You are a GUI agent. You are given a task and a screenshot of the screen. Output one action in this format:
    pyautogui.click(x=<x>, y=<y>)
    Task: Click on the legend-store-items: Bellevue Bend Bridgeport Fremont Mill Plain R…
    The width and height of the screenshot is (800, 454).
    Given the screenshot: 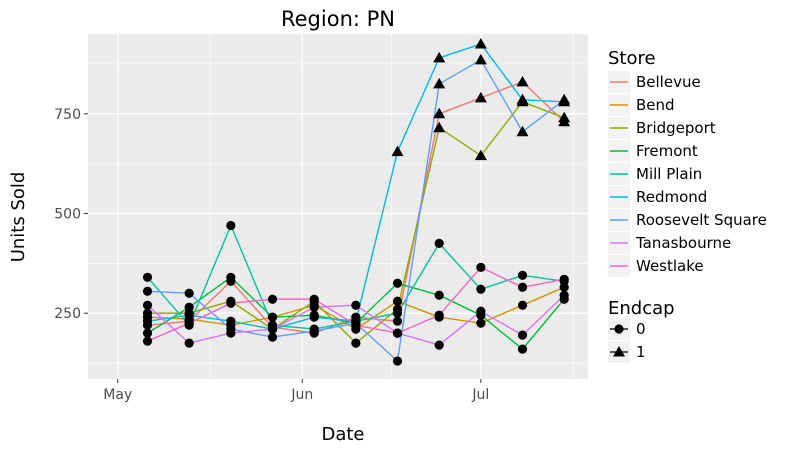 What is the action you would take?
    pyautogui.click(x=687, y=174)
    